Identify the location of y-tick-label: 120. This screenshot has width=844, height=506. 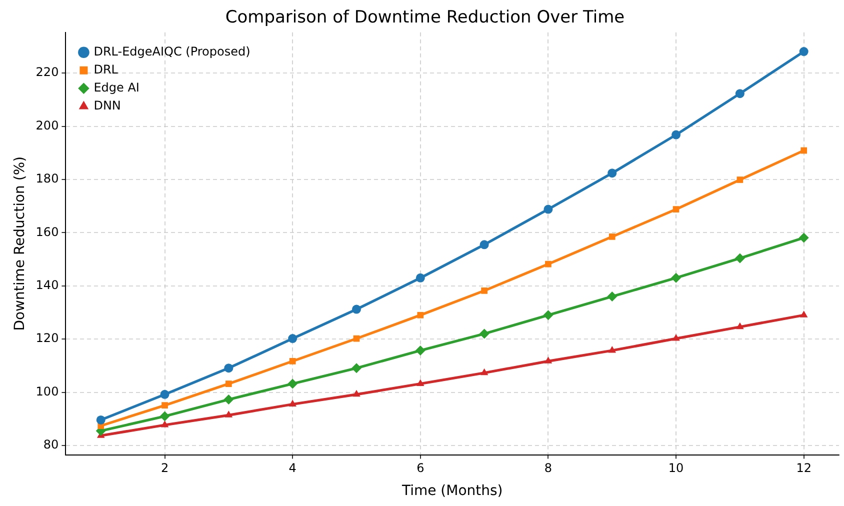
(47, 338).